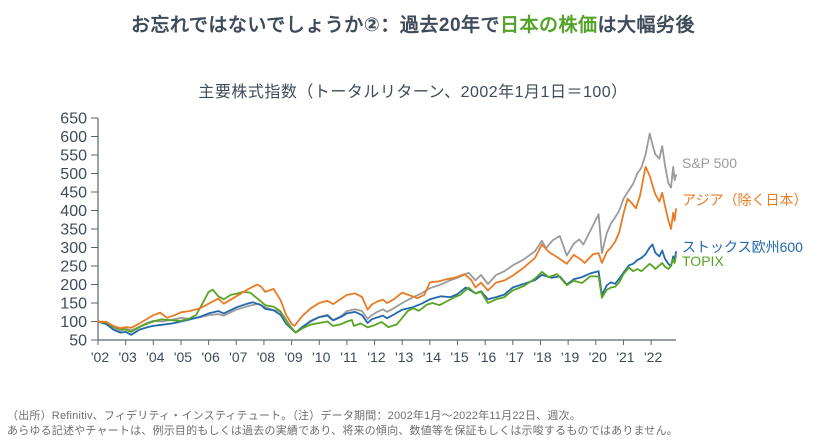 This screenshot has width=826, height=446. Describe the element at coordinates (73, 119) in the screenshot. I see `y-tick-label: 650` at that location.